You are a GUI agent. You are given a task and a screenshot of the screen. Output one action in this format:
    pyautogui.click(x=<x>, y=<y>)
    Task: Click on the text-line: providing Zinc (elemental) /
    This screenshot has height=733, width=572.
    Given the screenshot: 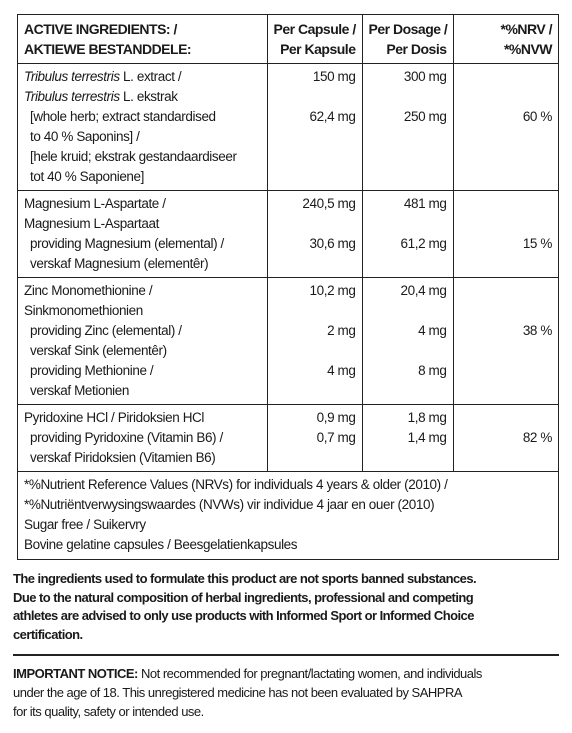 What is the action you would take?
    pyautogui.click(x=106, y=330)
    